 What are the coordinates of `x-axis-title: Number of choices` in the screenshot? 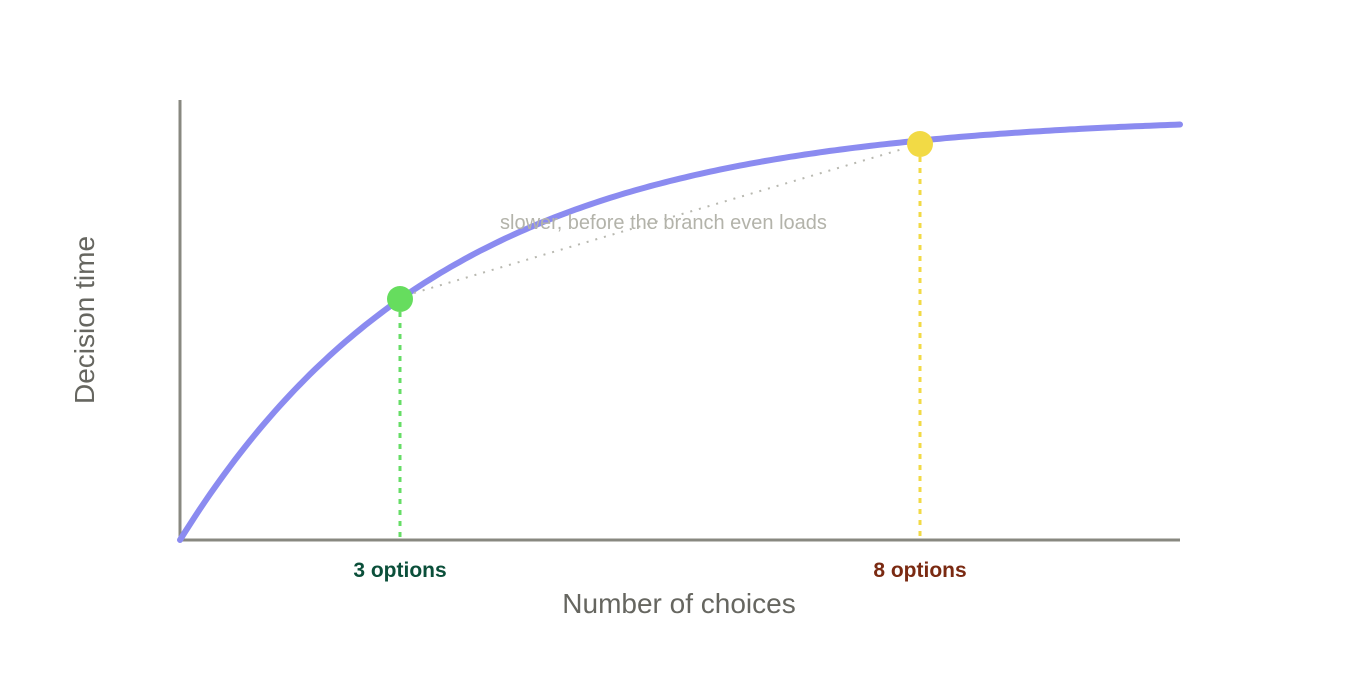 It's located at (678, 603).